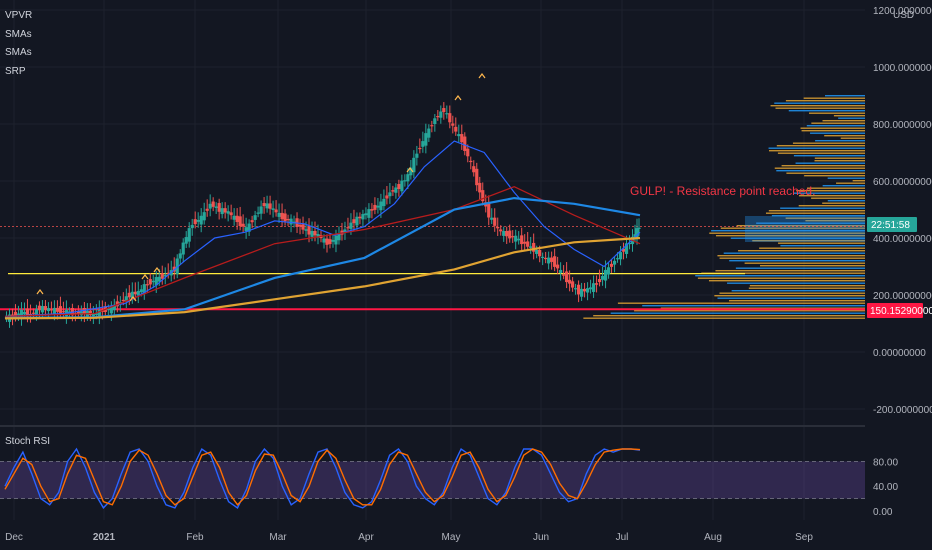 The image size is (932, 550). What do you see at coordinates (541, 537) in the screenshot?
I see `time-tick-label: Jun` at bounding box center [541, 537].